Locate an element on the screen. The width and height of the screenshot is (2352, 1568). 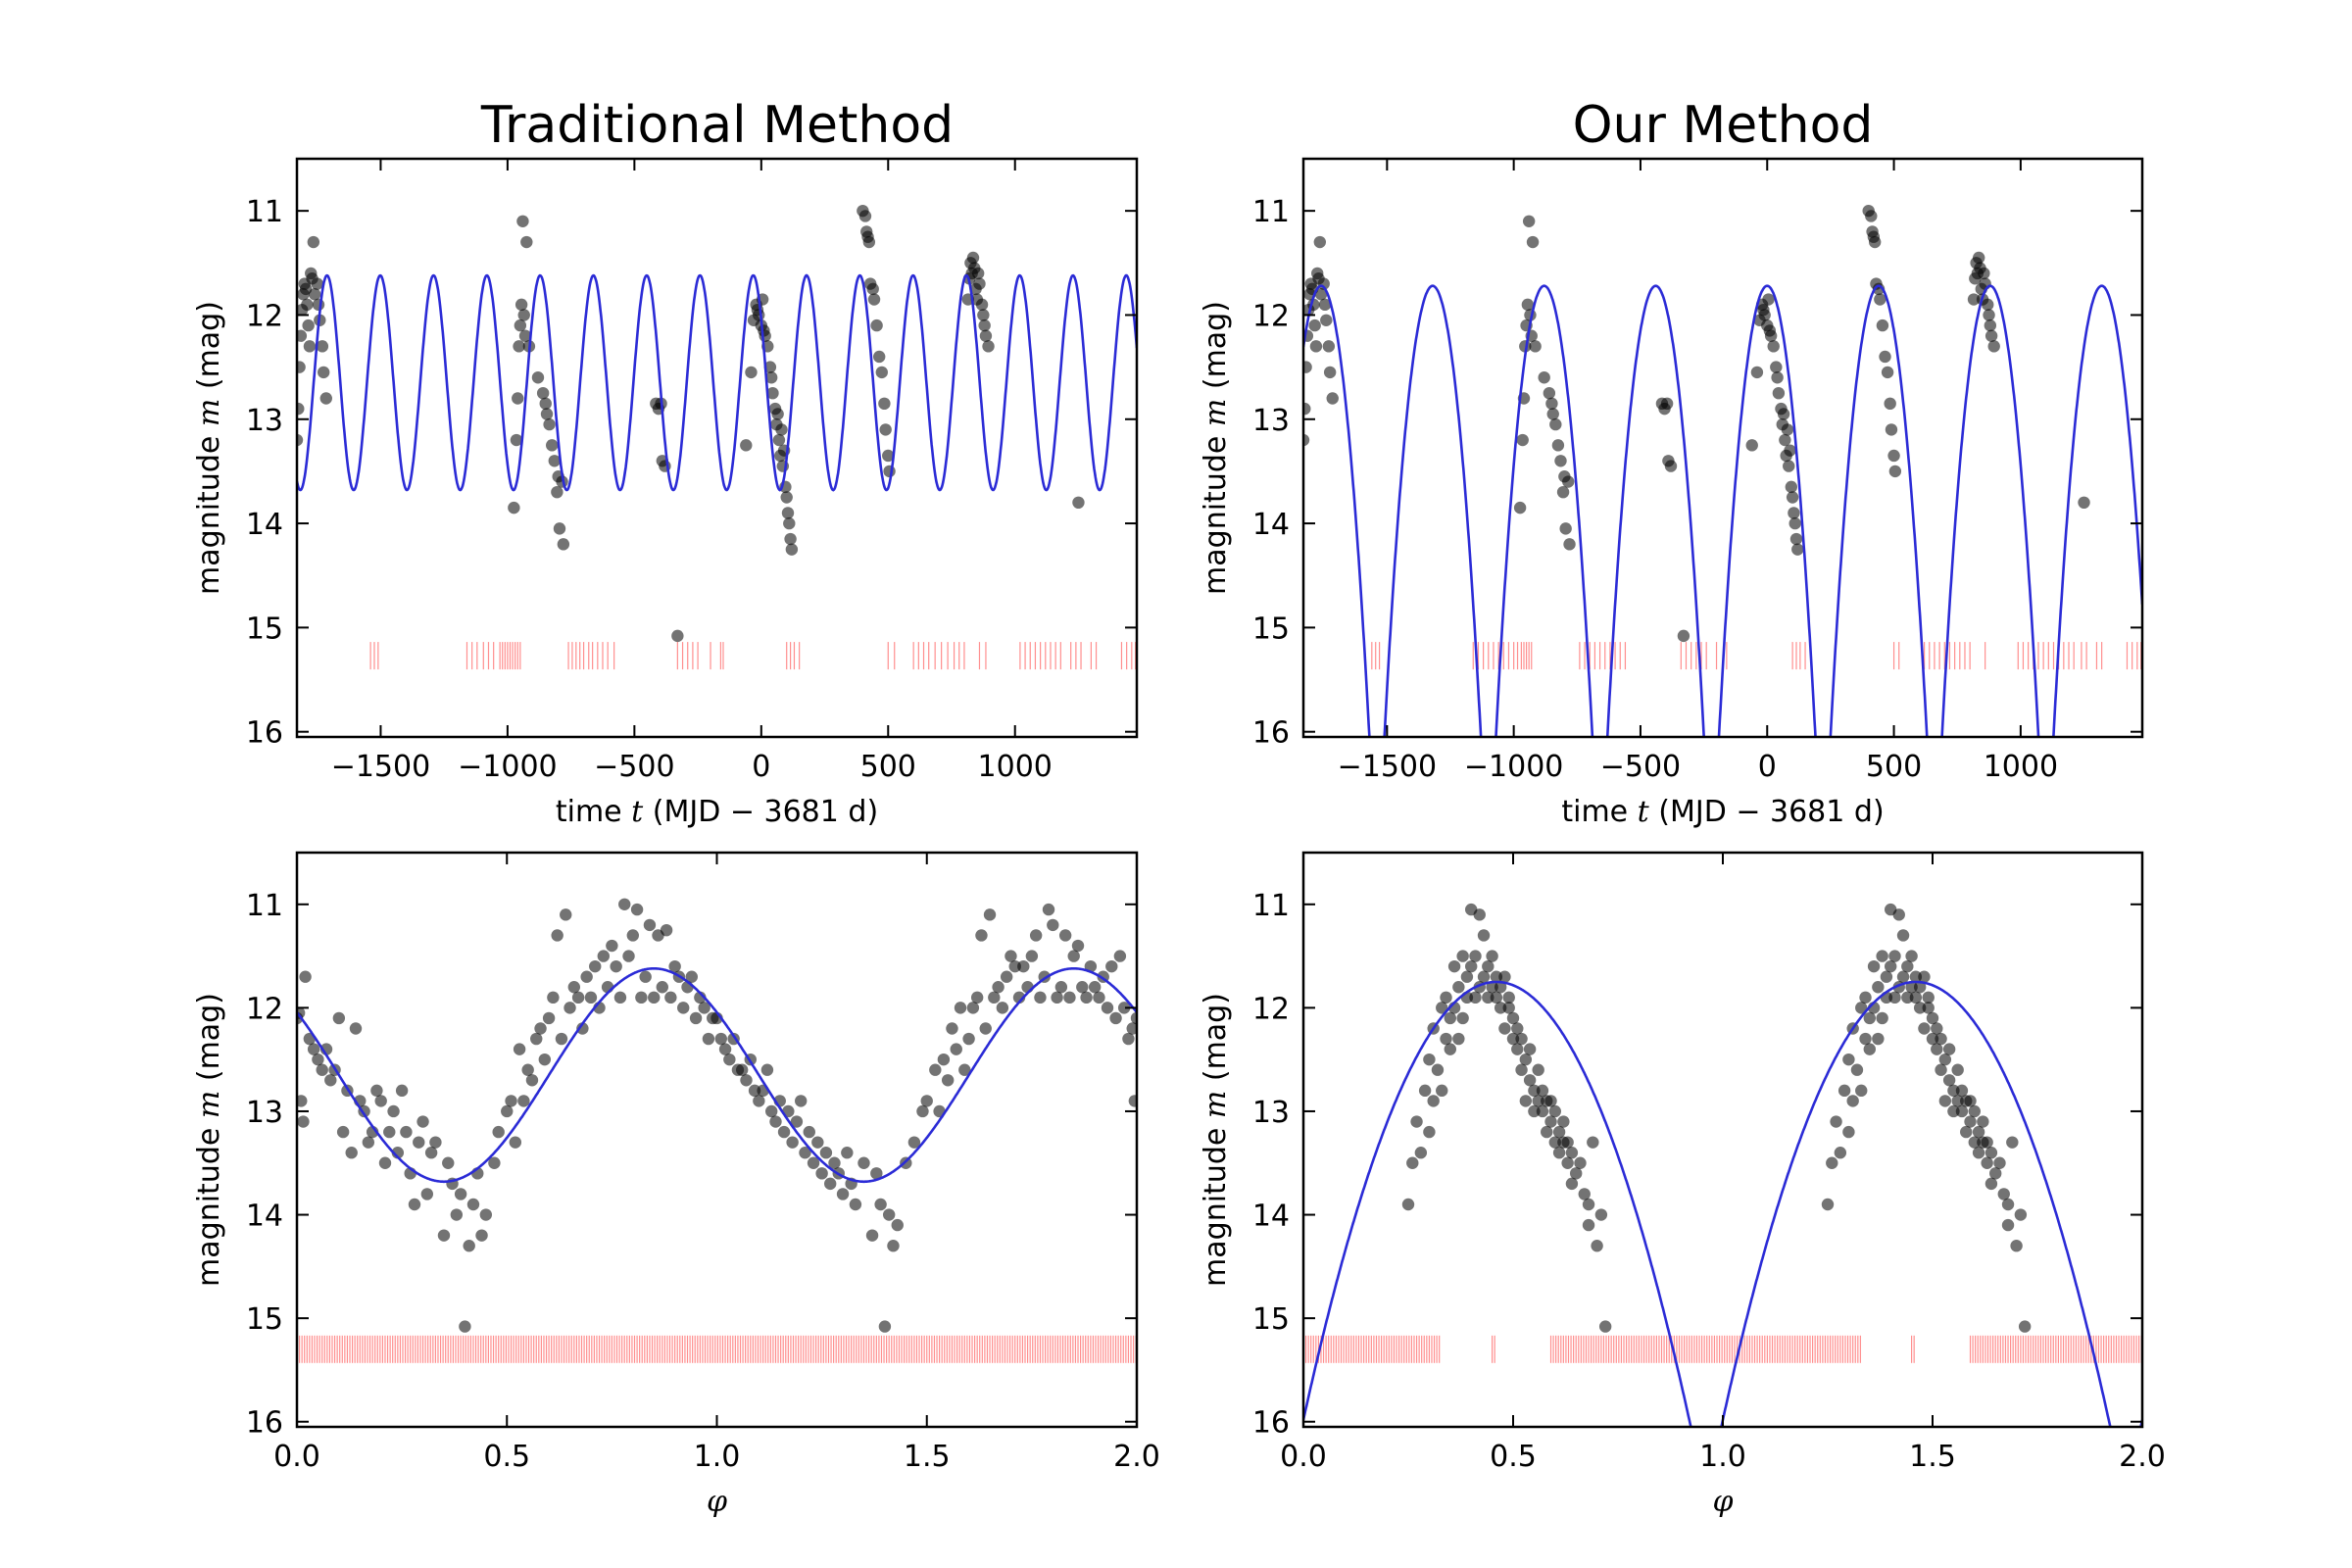
y-tick-label: 12 is located at coordinates (1271, 1009).